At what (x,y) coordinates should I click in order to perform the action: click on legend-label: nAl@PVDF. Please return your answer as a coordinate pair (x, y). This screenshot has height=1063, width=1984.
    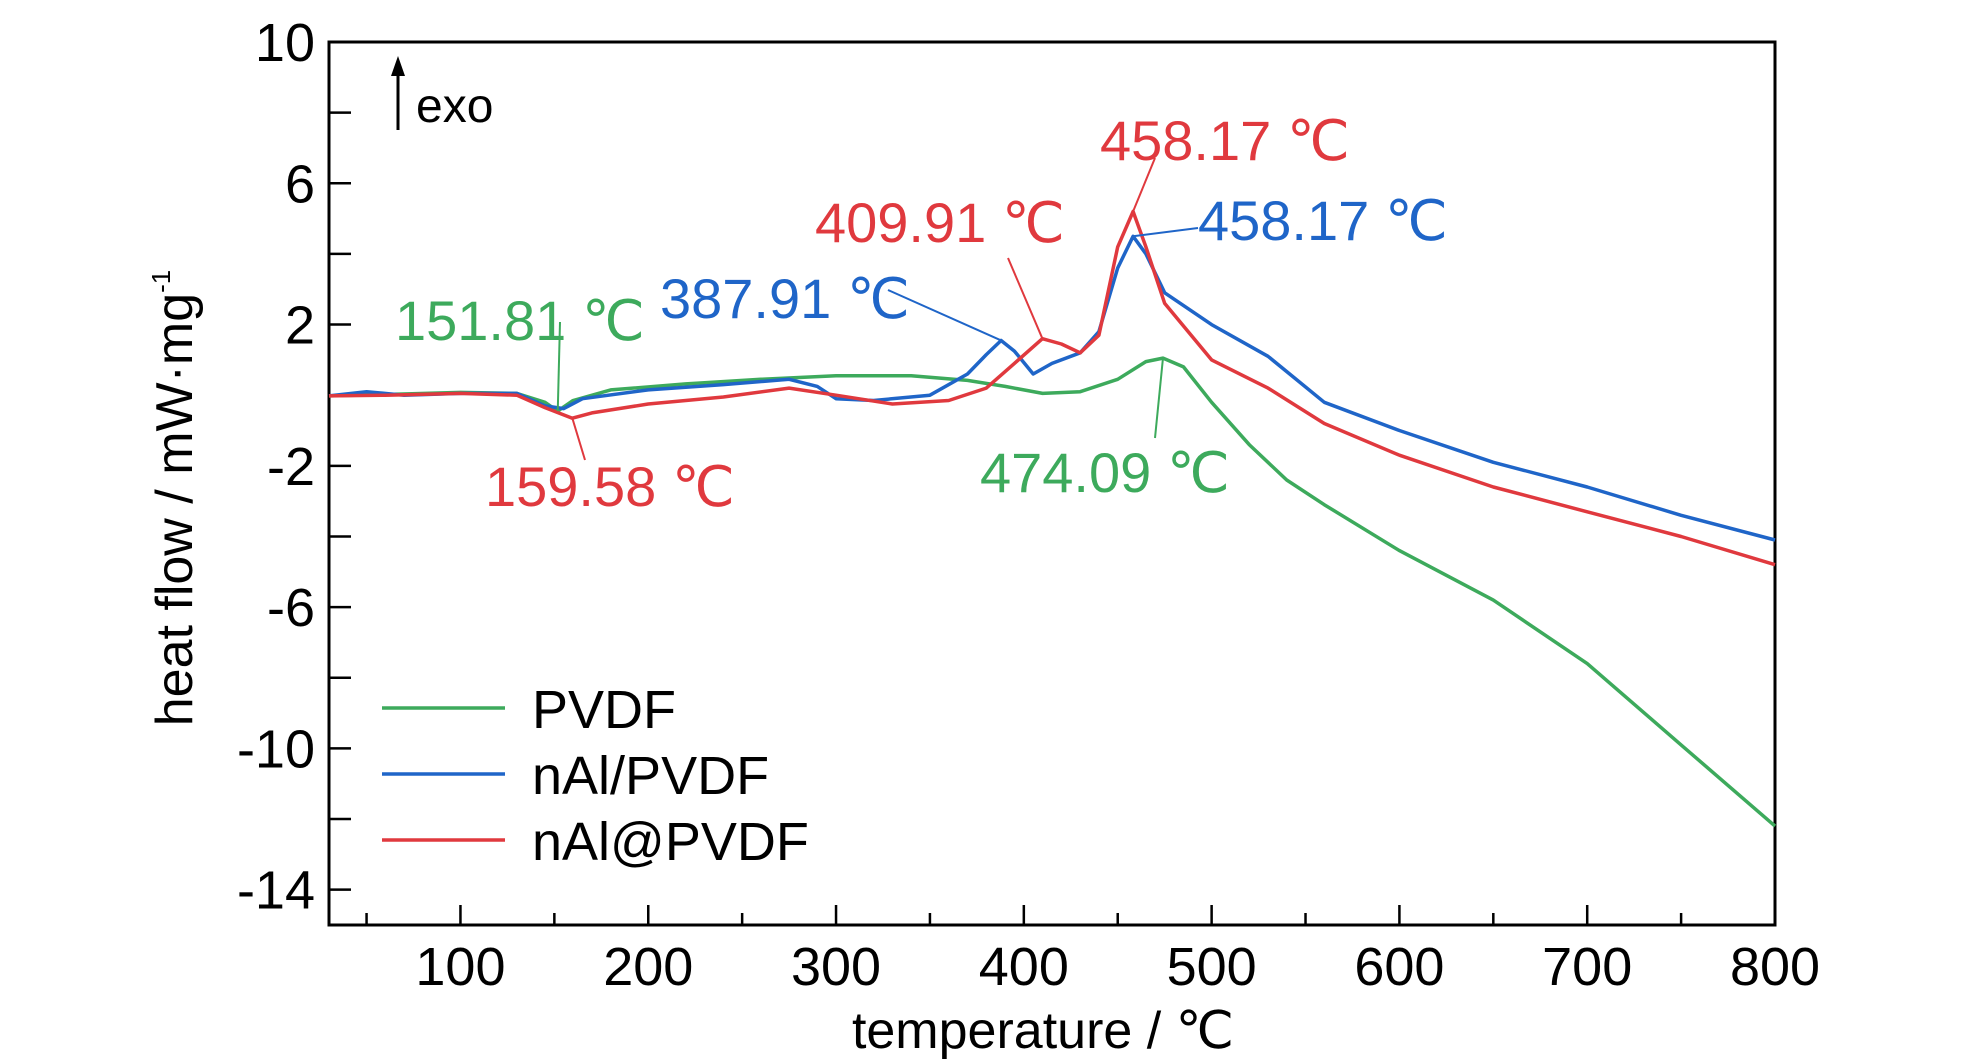
    Looking at the image, I should click on (670, 842).